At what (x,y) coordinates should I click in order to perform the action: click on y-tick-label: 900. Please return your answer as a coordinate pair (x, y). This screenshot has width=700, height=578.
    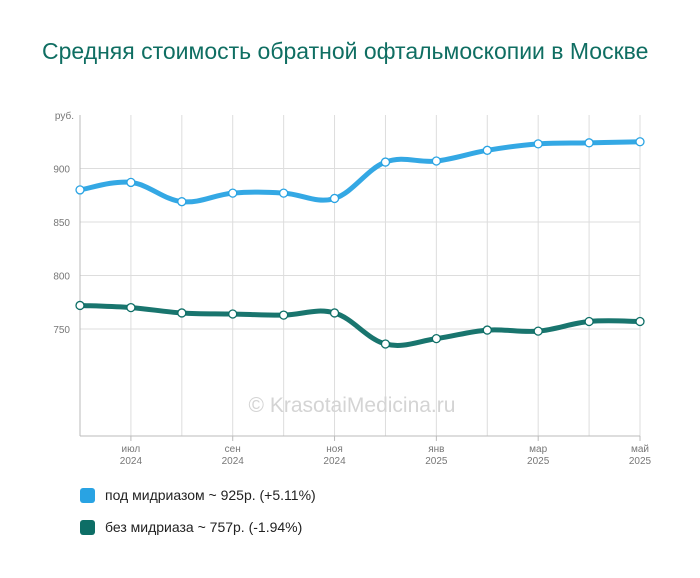
    Looking at the image, I should click on (61, 170).